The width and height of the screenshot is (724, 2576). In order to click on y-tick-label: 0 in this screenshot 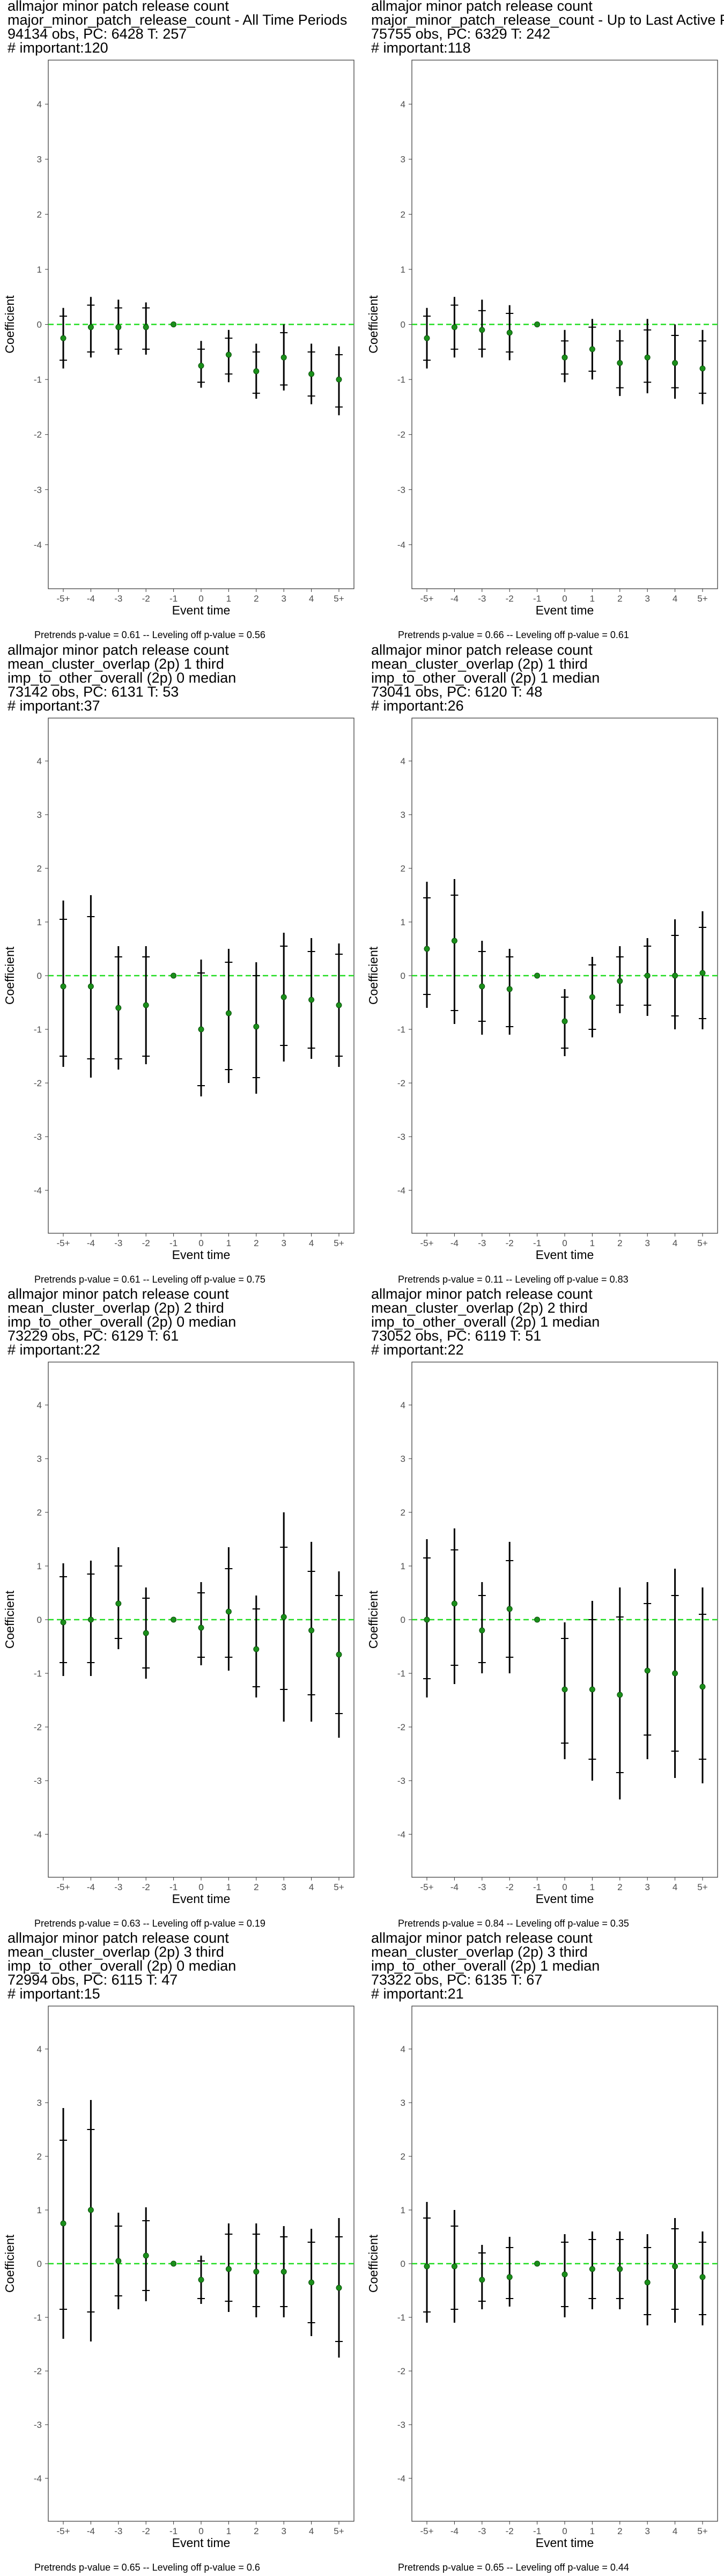, I will do `click(39, 2264)`.